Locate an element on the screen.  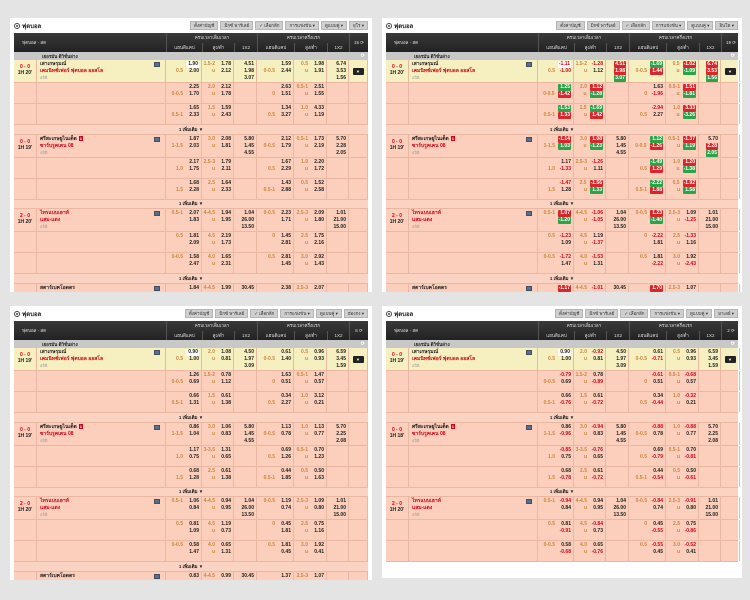
odds-value: 0.66 is located at coordinates (566, 396).